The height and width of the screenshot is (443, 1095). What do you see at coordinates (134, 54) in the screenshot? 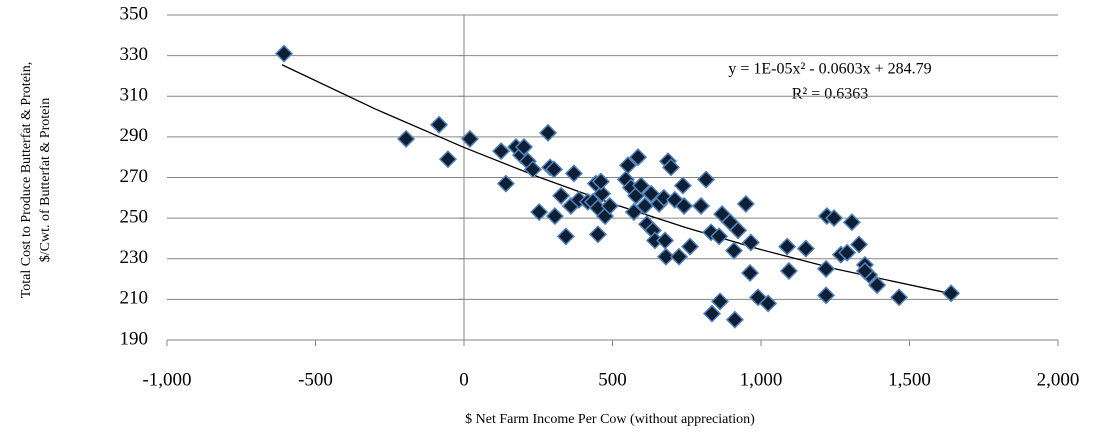
I see `y-tick-label: 330` at bounding box center [134, 54].